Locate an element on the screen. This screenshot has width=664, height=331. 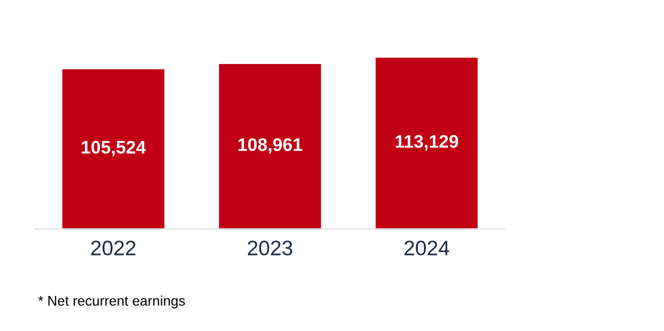
data-label: 108,961 is located at coordinates (270, 146).